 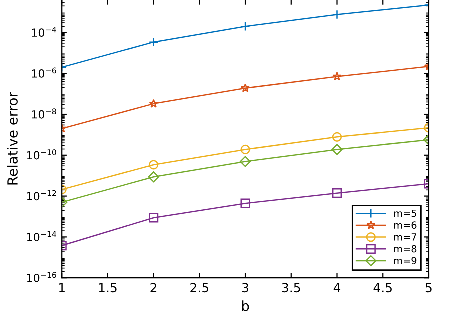 What do you see at coordinates (44, 113) in the screenshot?
I see `y-tick-label: 10$^{−8}$` at bounding box center [44, 113].